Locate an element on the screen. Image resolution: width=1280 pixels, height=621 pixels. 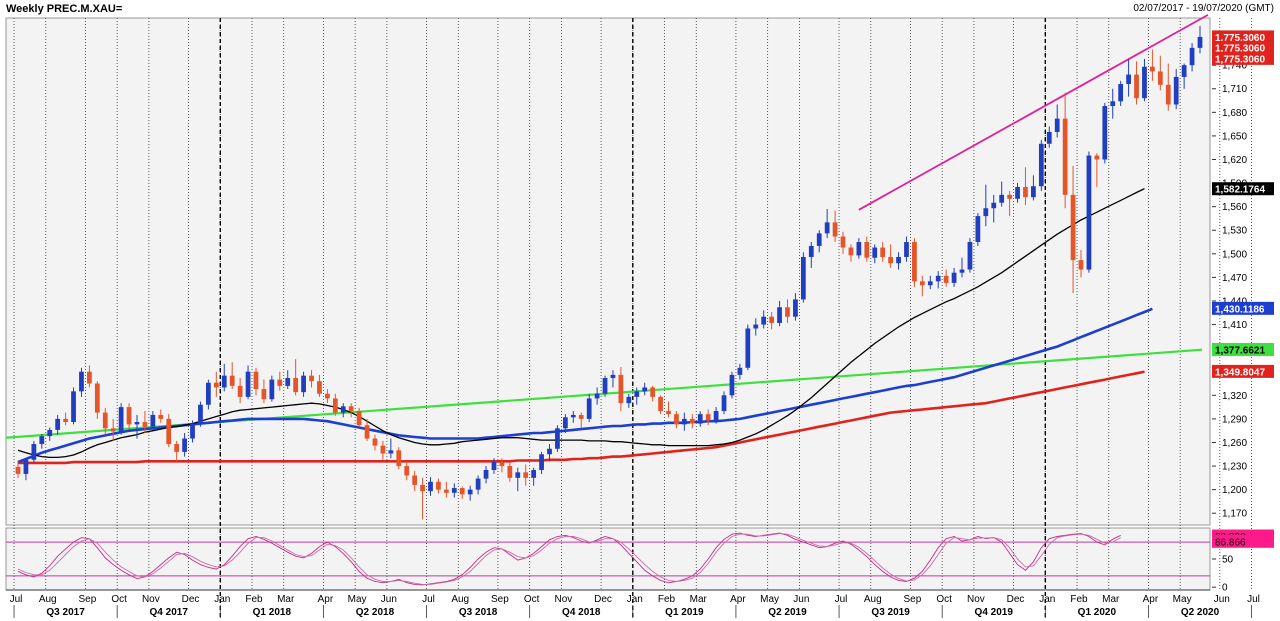
month-label: Aug is located at coordinates (460, 599).